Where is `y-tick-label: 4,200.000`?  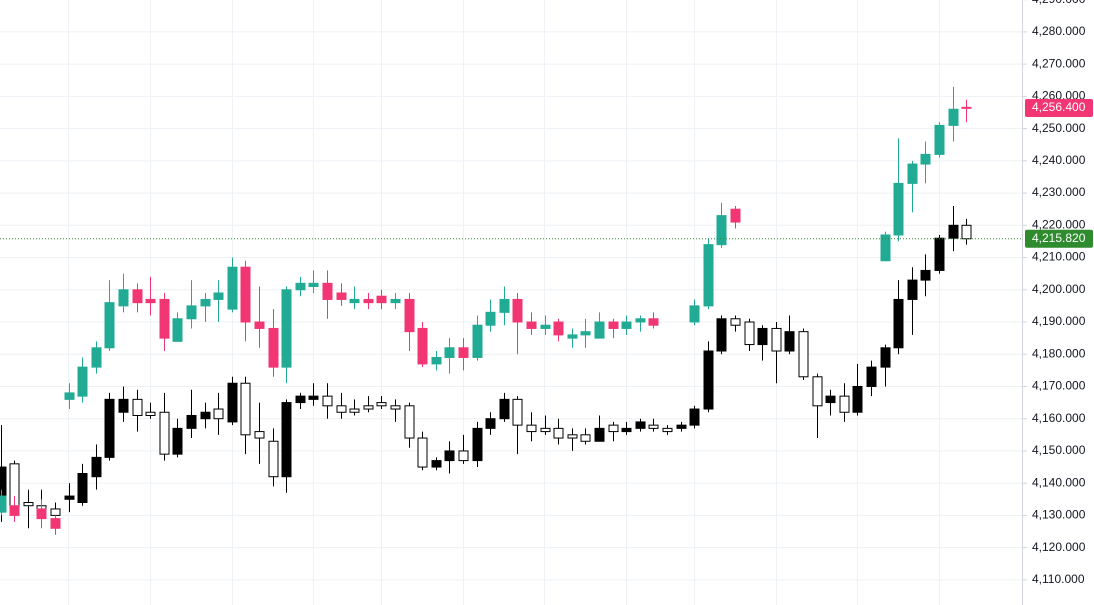
y-tick-label: 4,200.000 is located at coordinates (1059, 289).